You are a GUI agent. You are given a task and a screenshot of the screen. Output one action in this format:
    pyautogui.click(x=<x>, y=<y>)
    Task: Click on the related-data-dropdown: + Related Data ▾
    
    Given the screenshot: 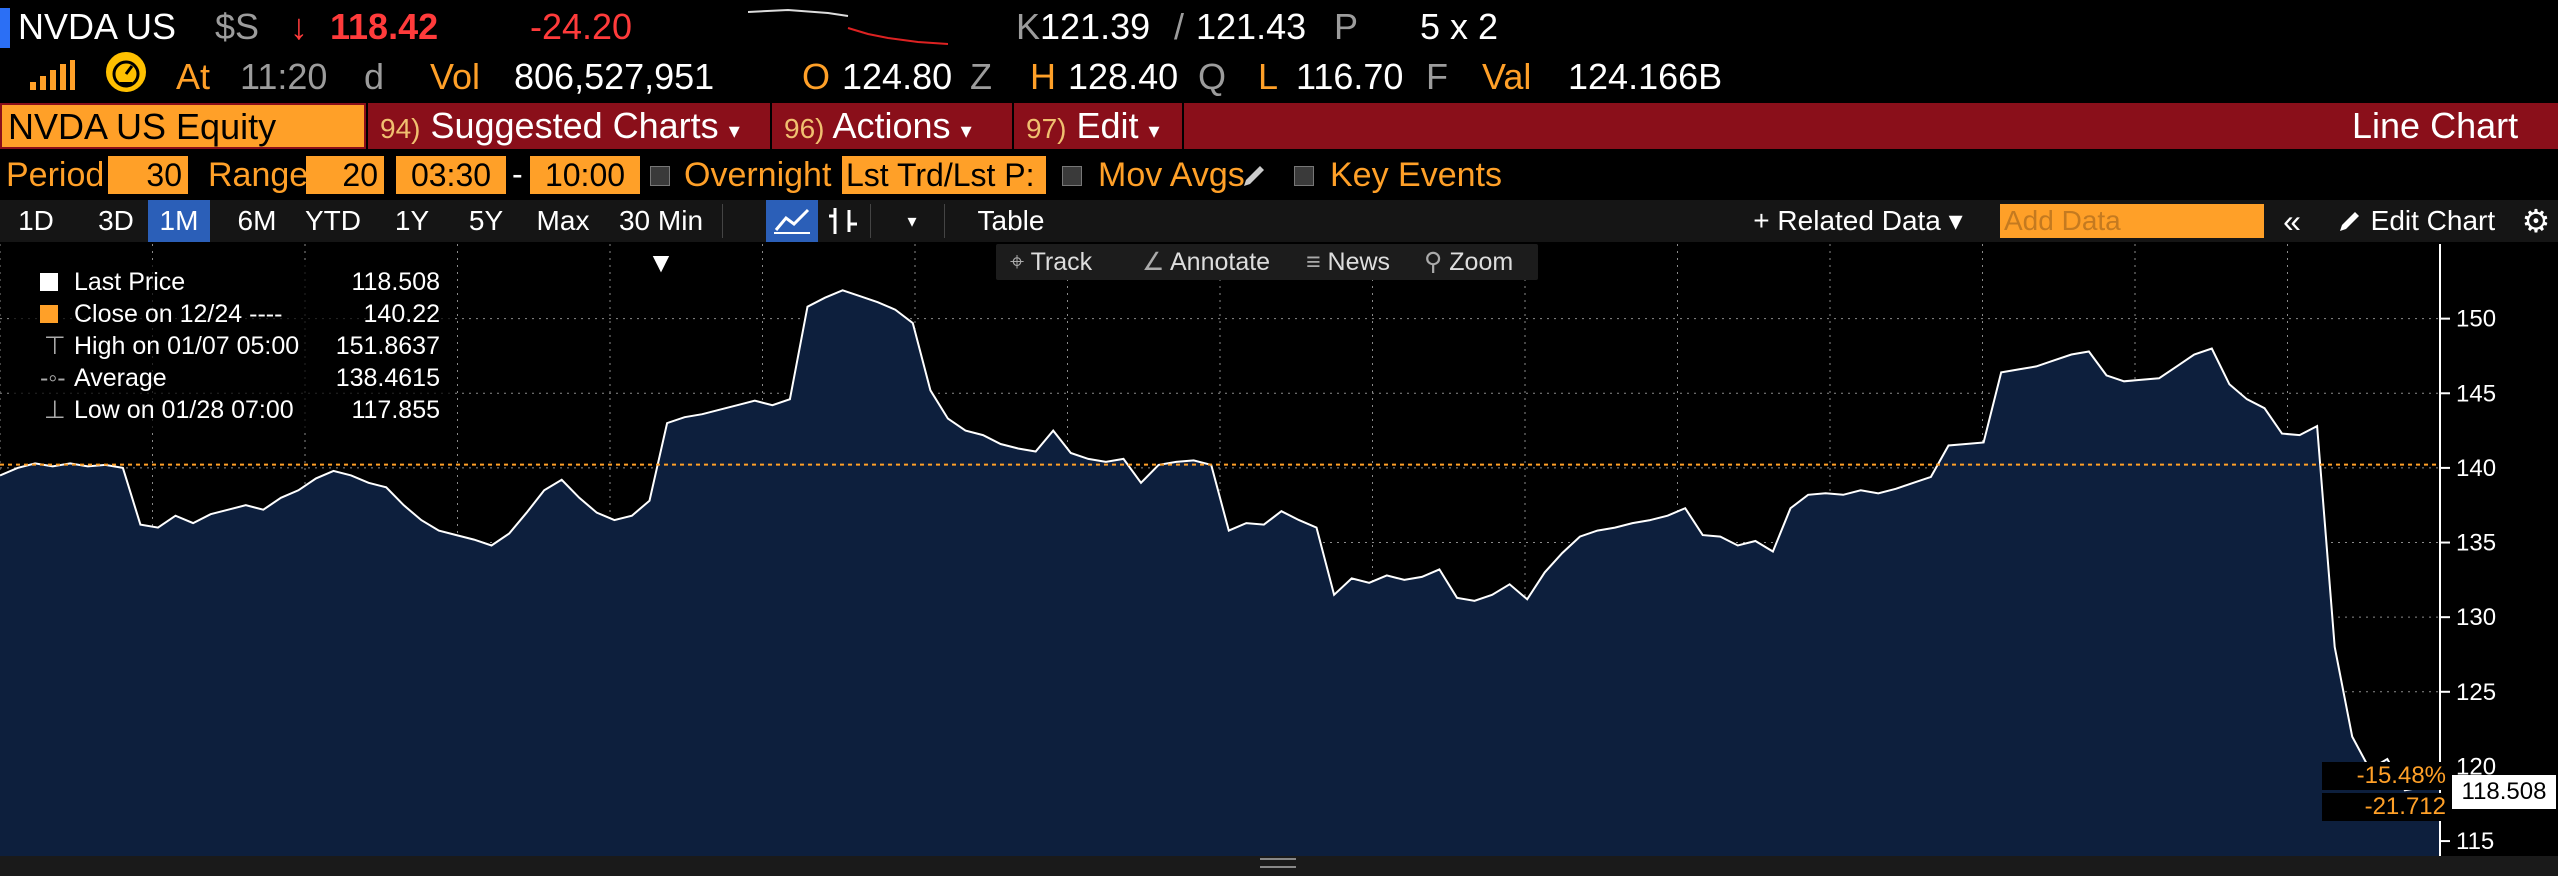 What is the action you would take?
    pyautogui.click(x=1858, y=220)
    